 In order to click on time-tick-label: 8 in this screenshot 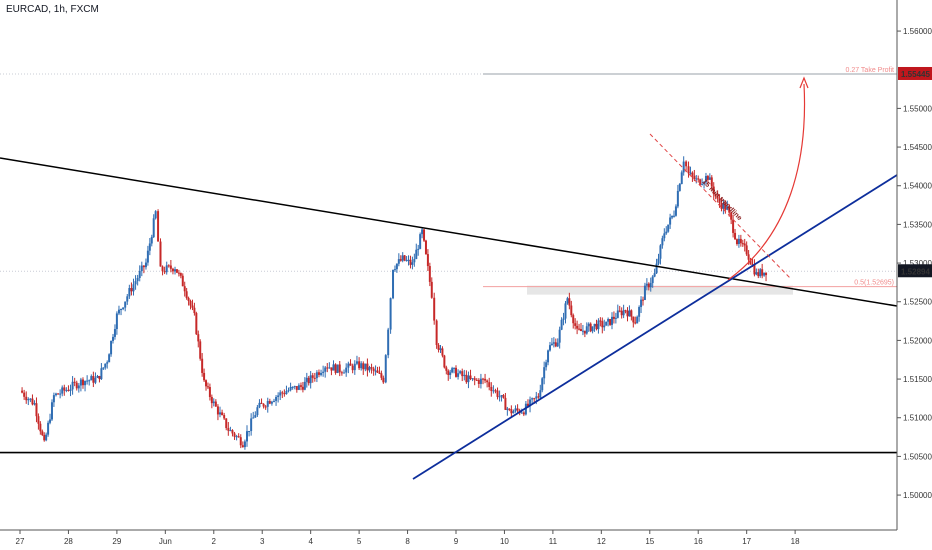, I will do `click(407, 541)`.